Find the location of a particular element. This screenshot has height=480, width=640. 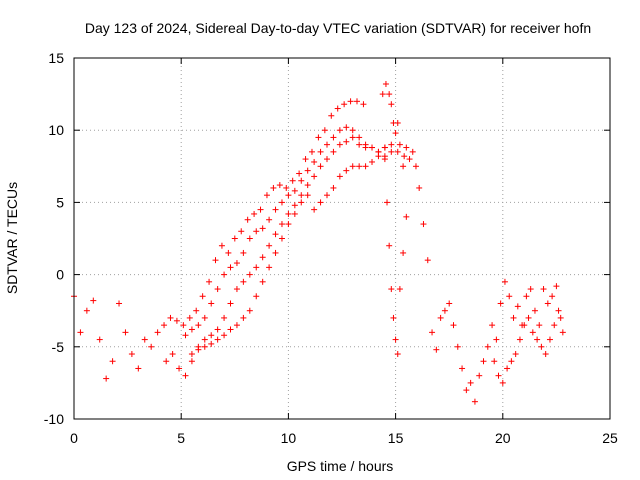

y-tick-label: 0 is located at coordinates (60, 275).